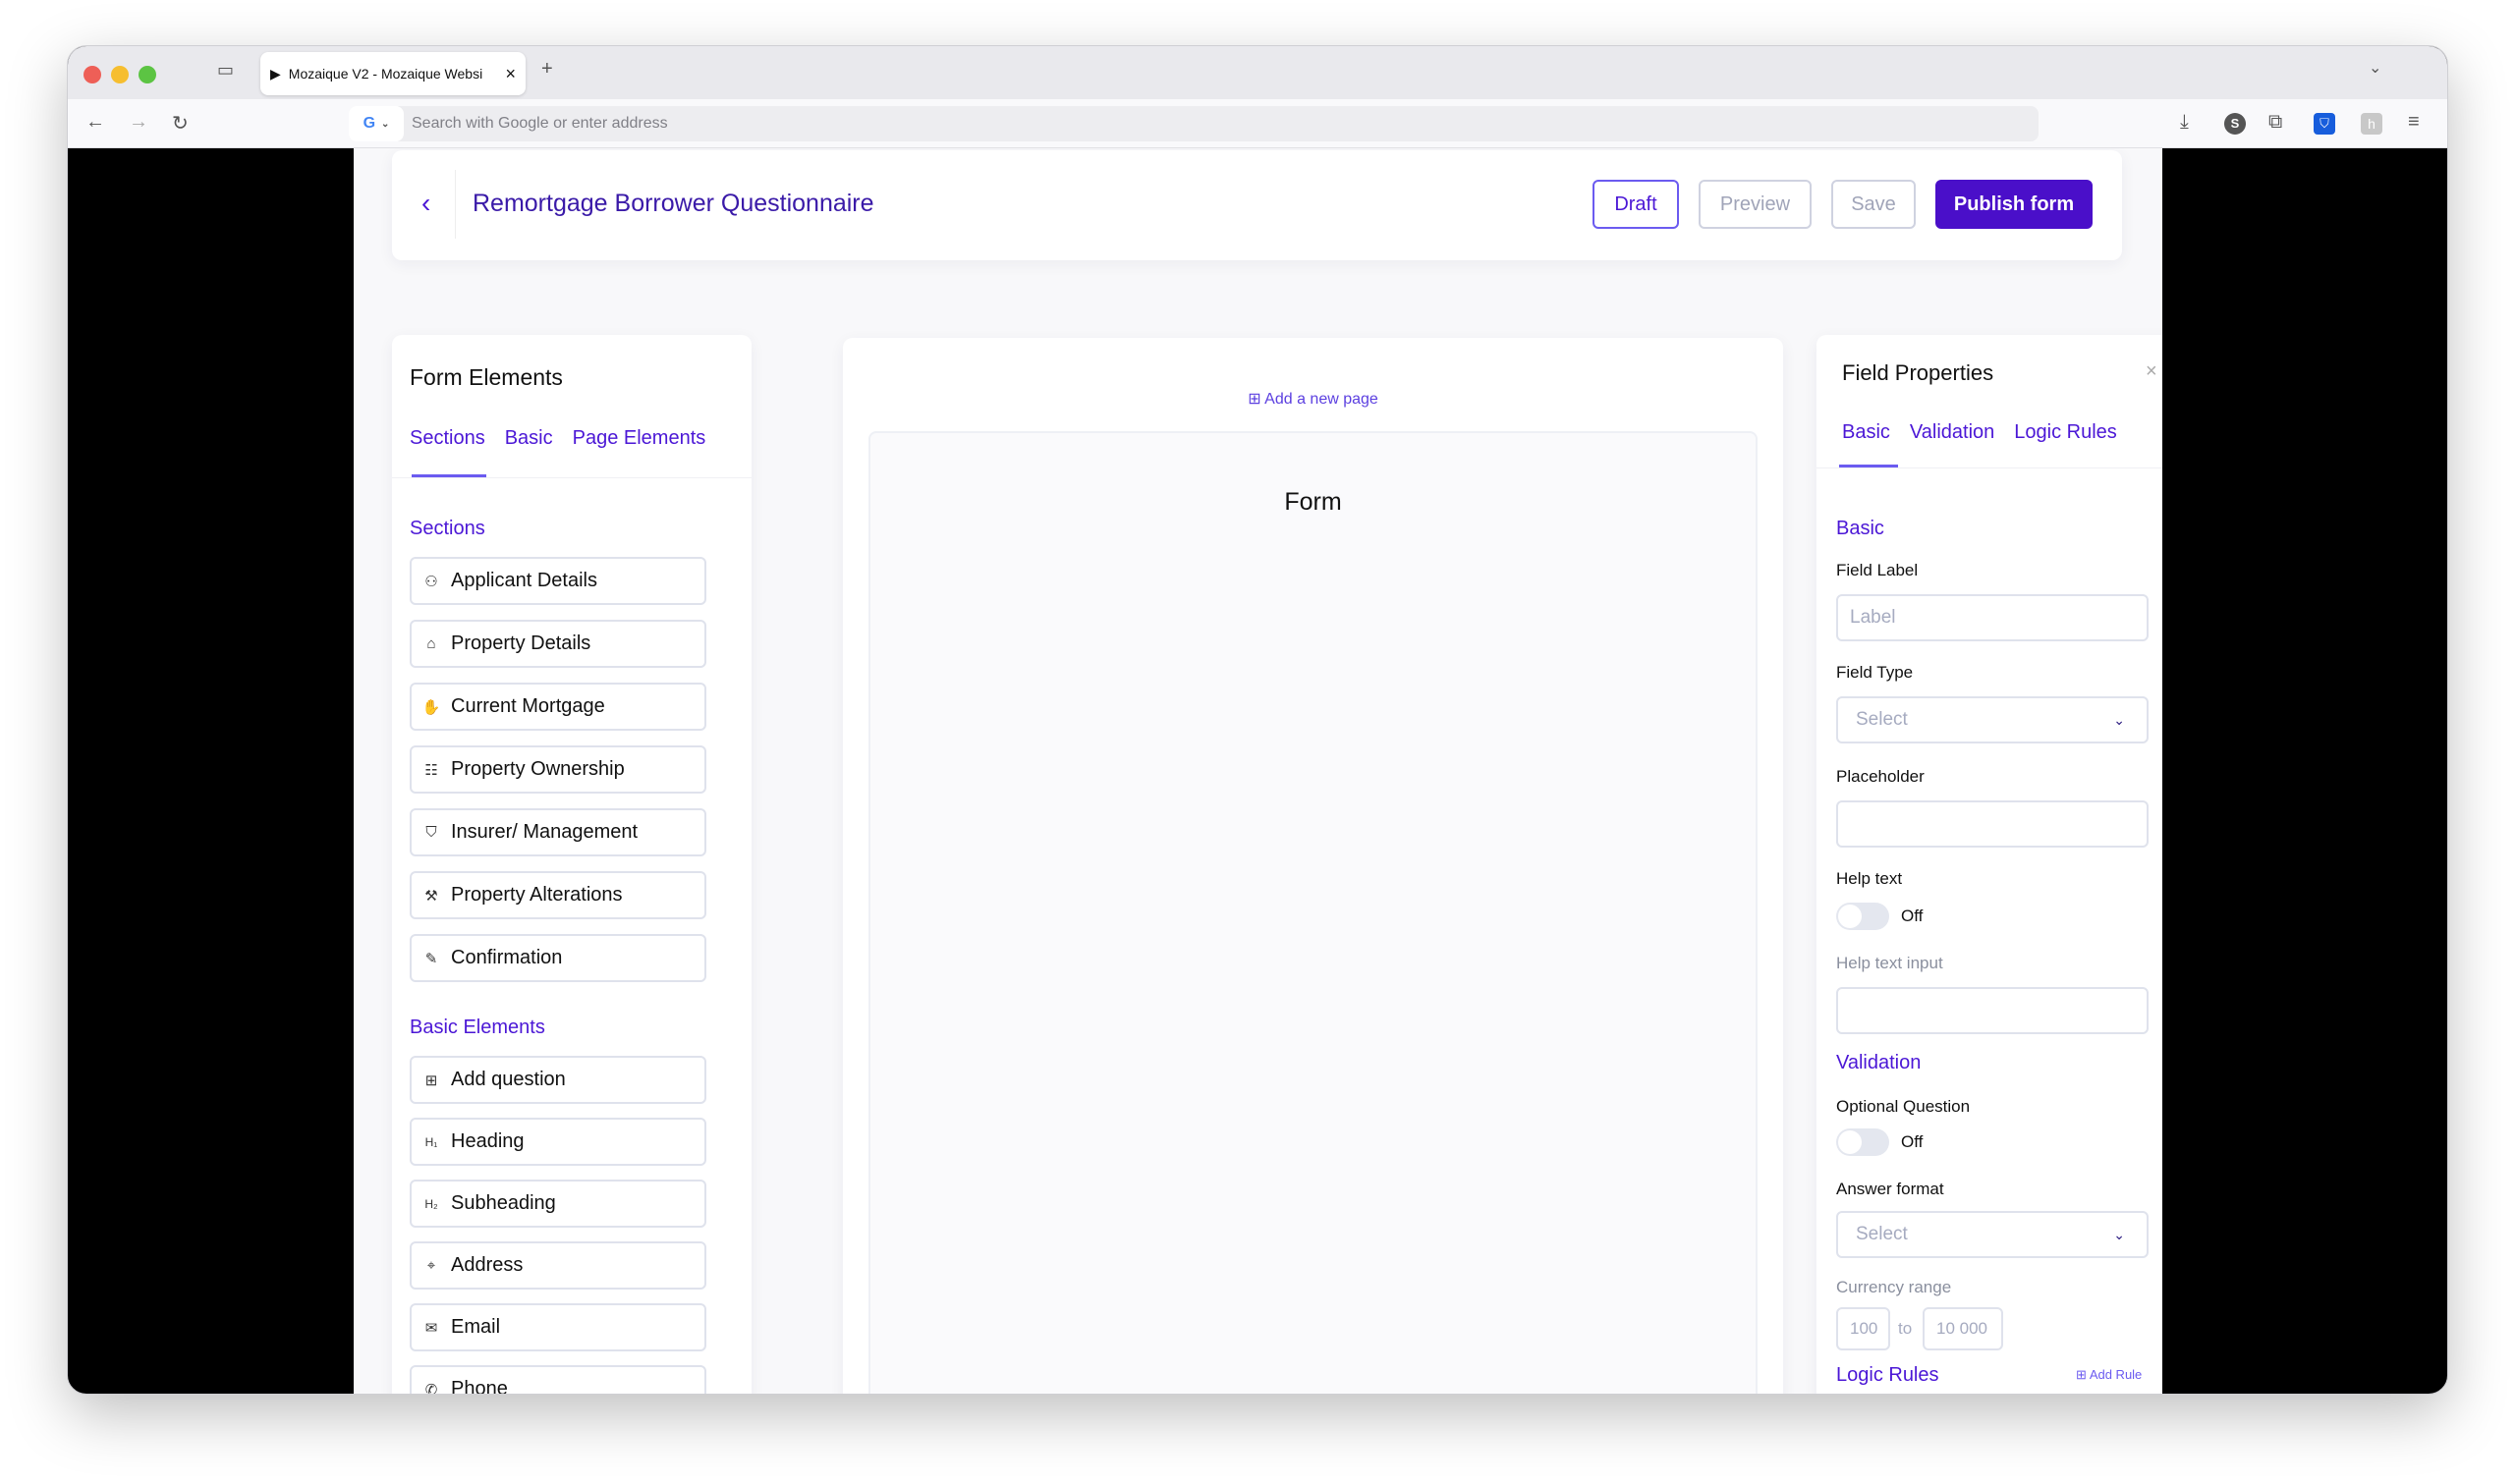 The width and height of the screenshot is (2515, 1484). Describe the element at coordinates (558, 895) in the screenshot. I see `section-property-alterations: ⚒ Property Alterations` at that location.